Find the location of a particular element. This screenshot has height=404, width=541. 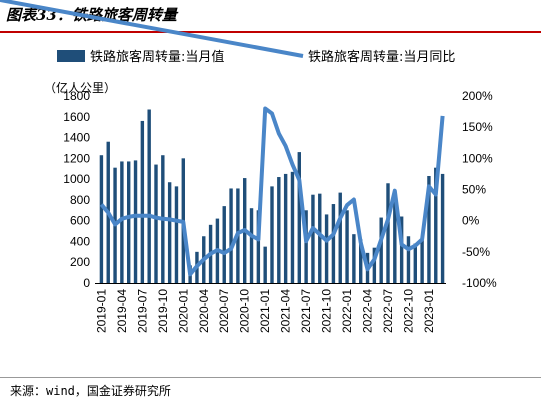

legend: 铁路旅客周转量:当月值 铁路旅客周转量:当月同比 is located at coordinates (227, 32).